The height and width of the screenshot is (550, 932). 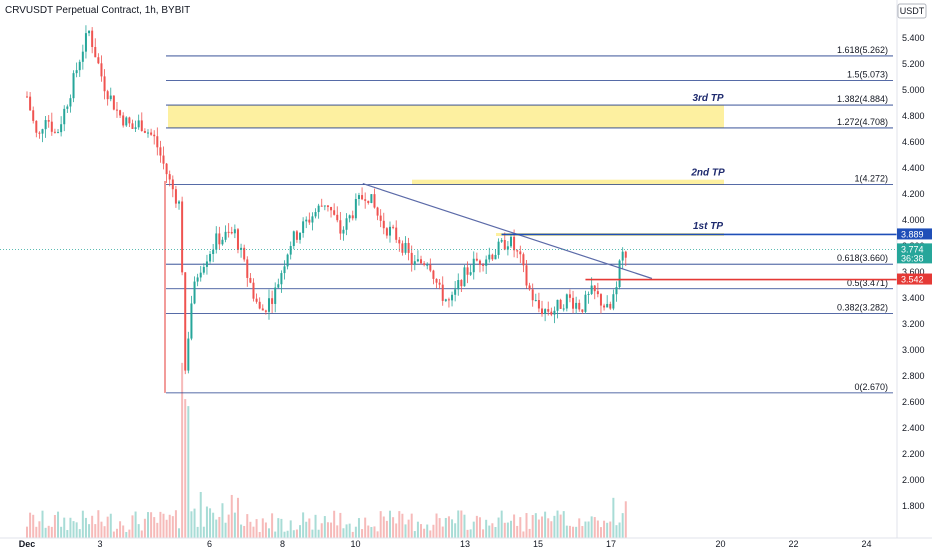 What do you see at coordinates (465, 544) in the screenshot?
I see `x-tick-label: 13` at bounding box center [465, 544].